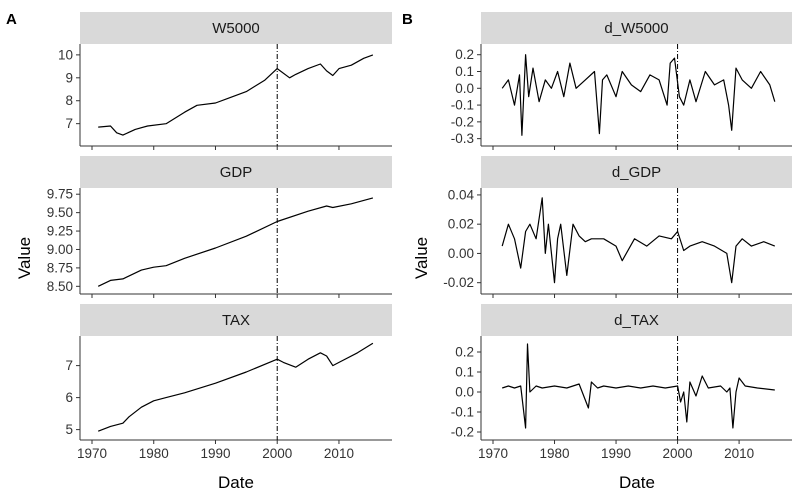 The image size is (800, 502). What do you see at coordinates (60, 194) in the screenshot?
I see `y-tick-label: 9.75` at bounding box center [60, 194].